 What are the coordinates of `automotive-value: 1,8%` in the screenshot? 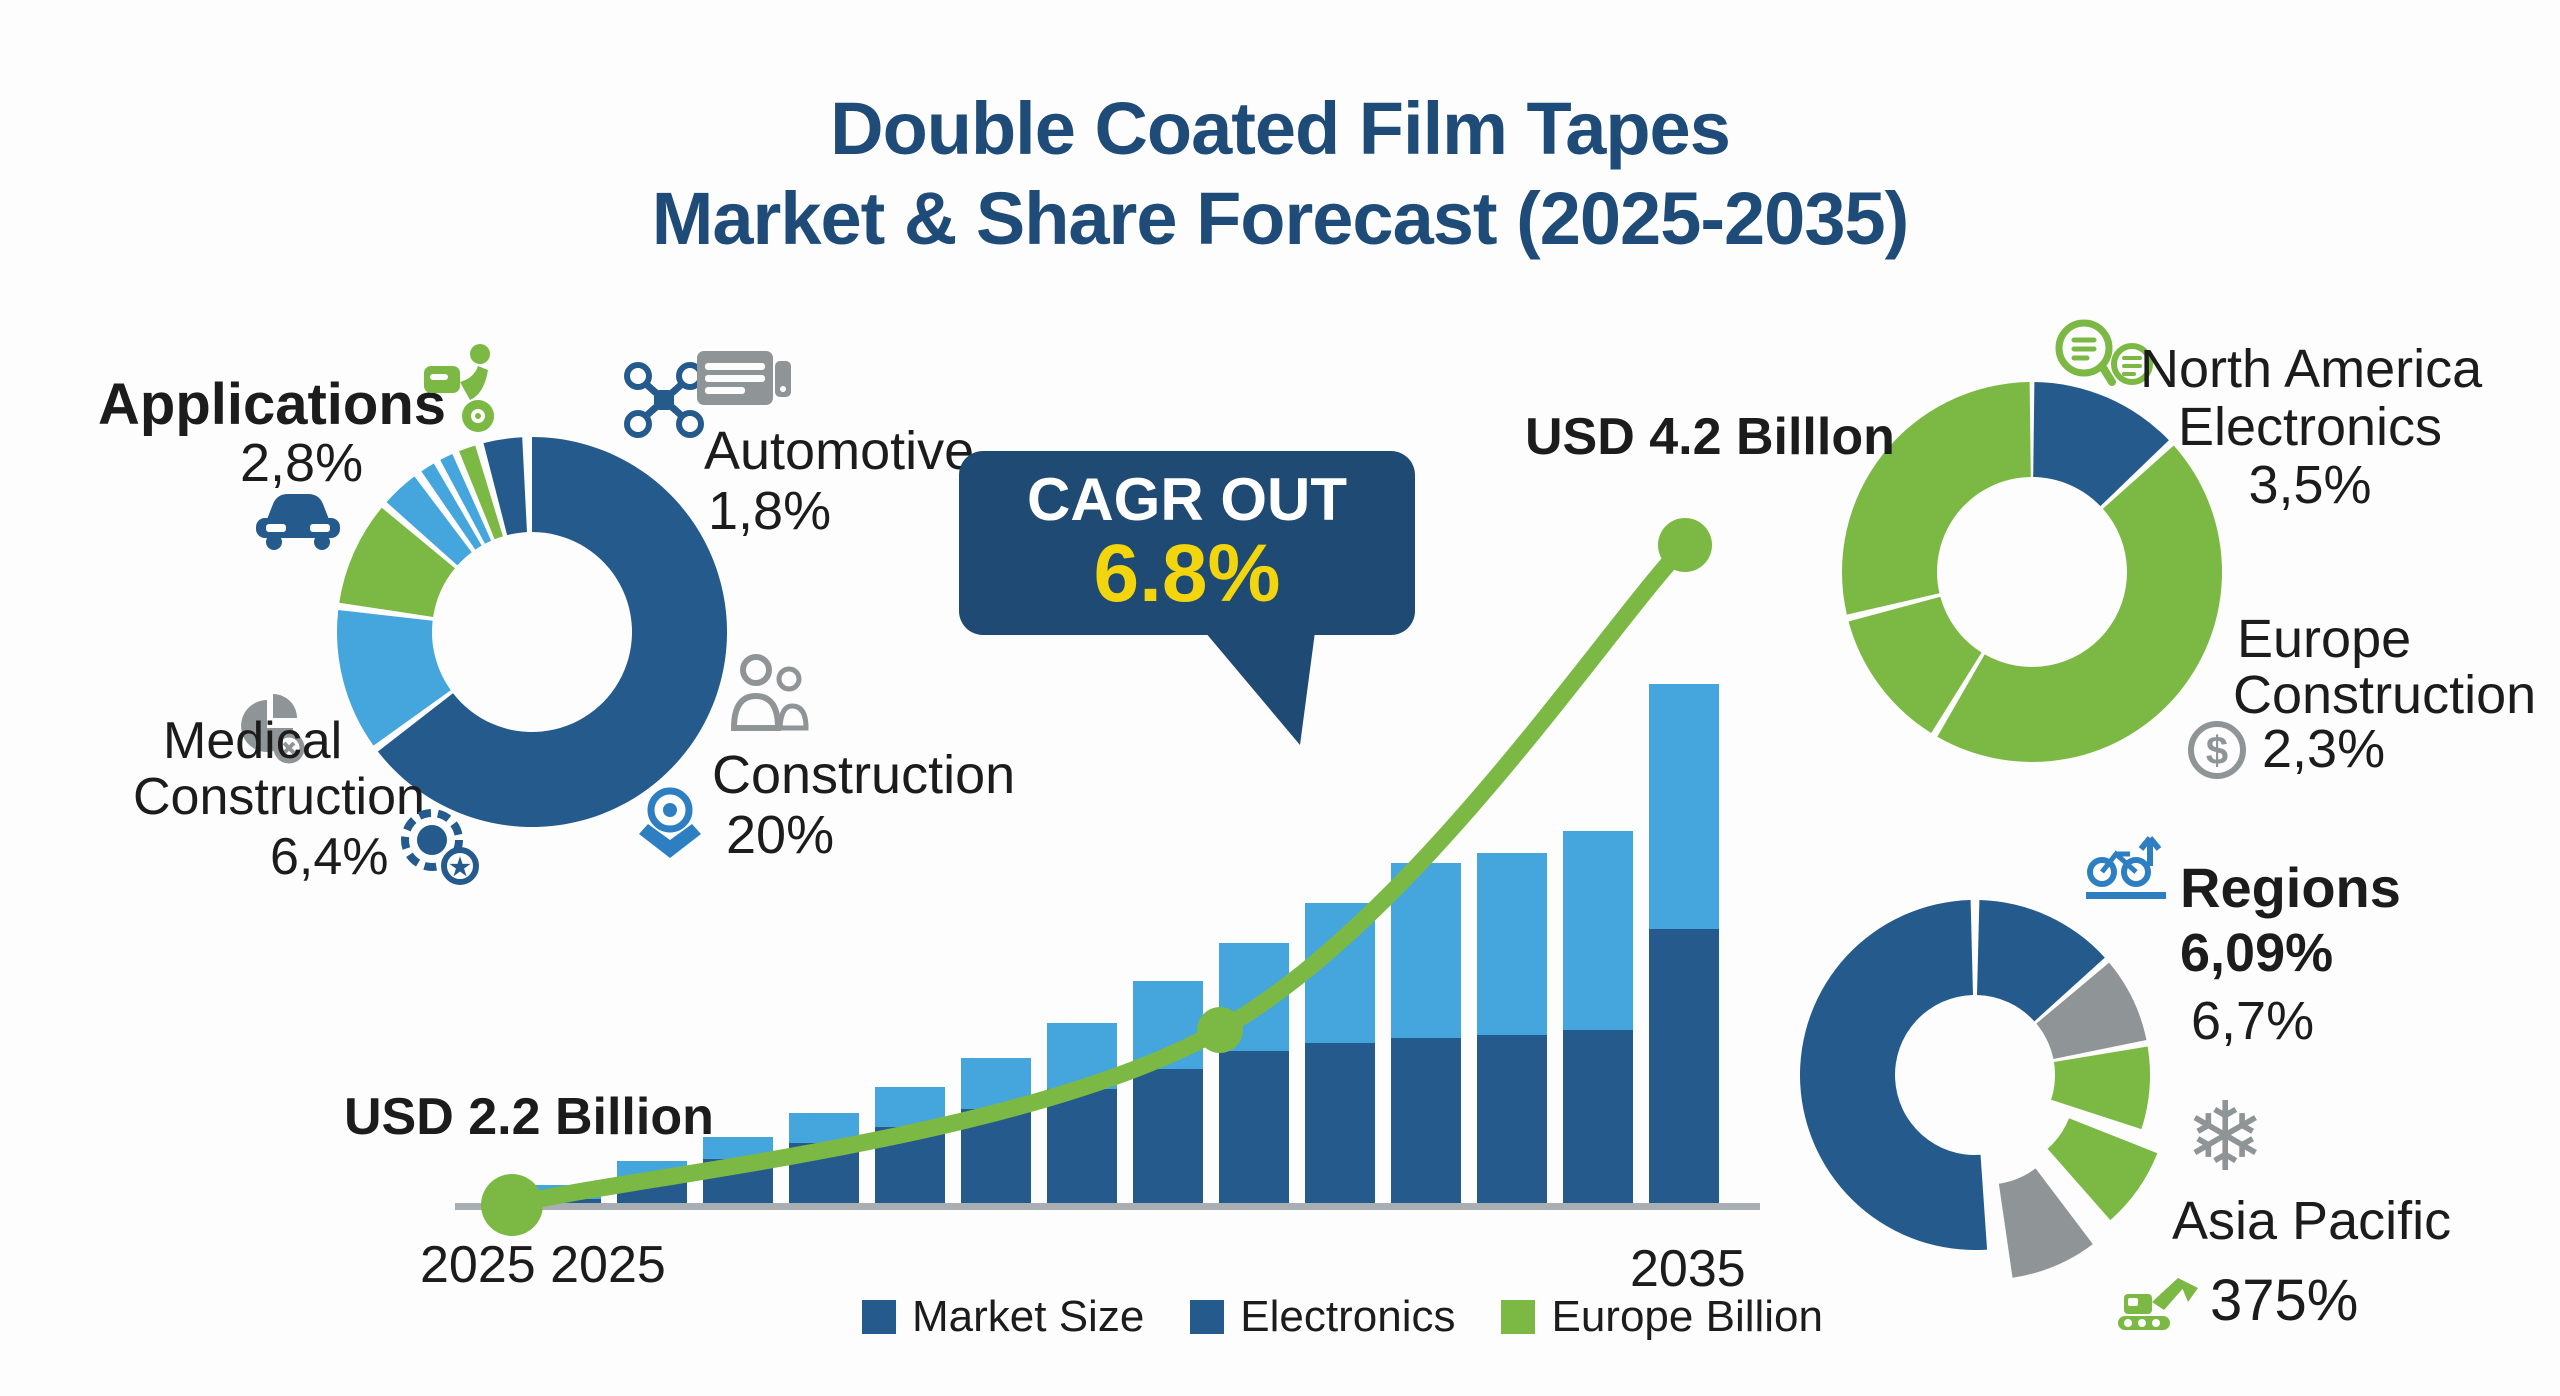 It's located at (770, 511).